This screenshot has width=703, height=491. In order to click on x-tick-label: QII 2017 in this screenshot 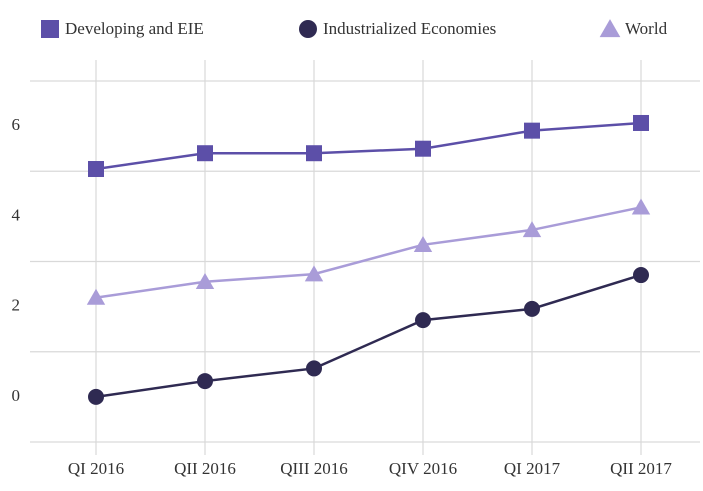, I will do `click(641, 468)`.